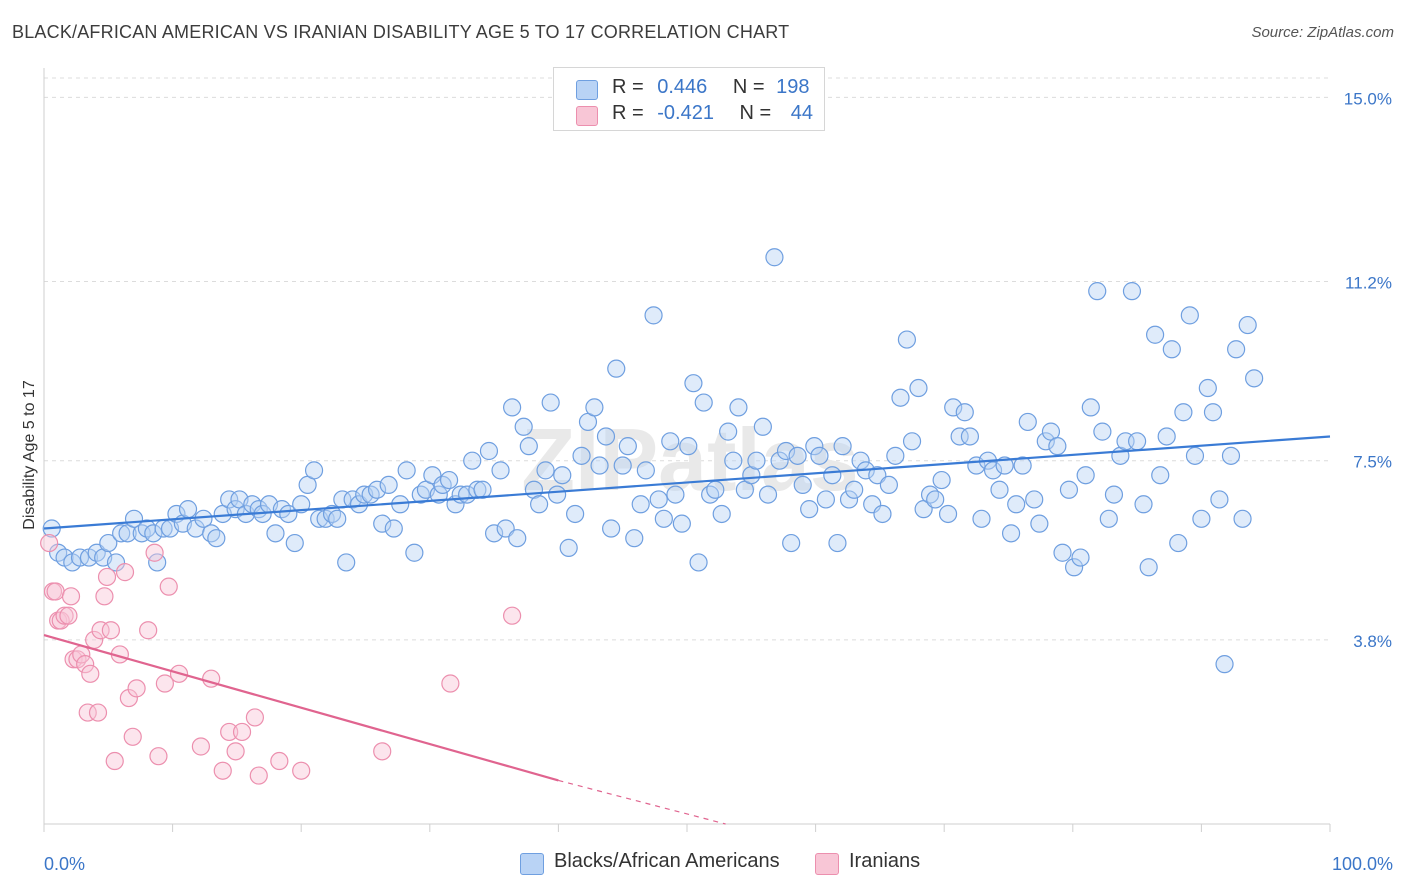 The width and height of the screenshot is (1406, 892). I want to click on trendline-blacks, so click(687, 482).